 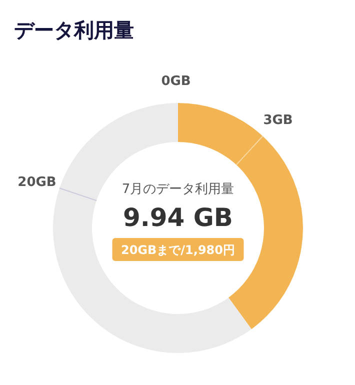 I want to click on title: データ利用量, so click(x=74, y=30).